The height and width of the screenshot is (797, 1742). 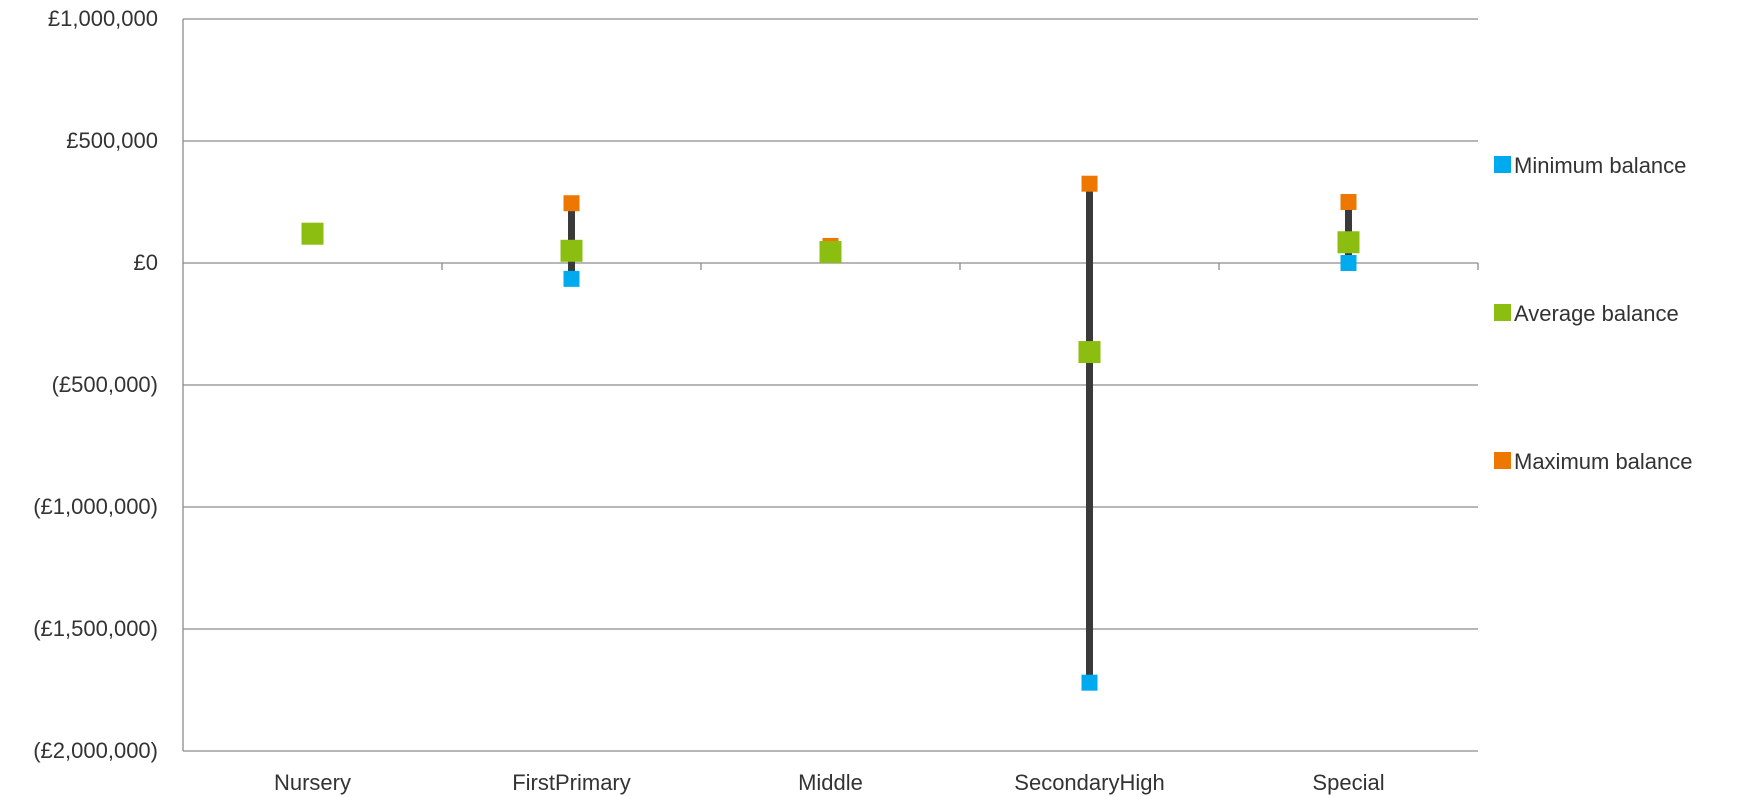 I want to click on y-tick-label: £0, so click(x=146, y=262).